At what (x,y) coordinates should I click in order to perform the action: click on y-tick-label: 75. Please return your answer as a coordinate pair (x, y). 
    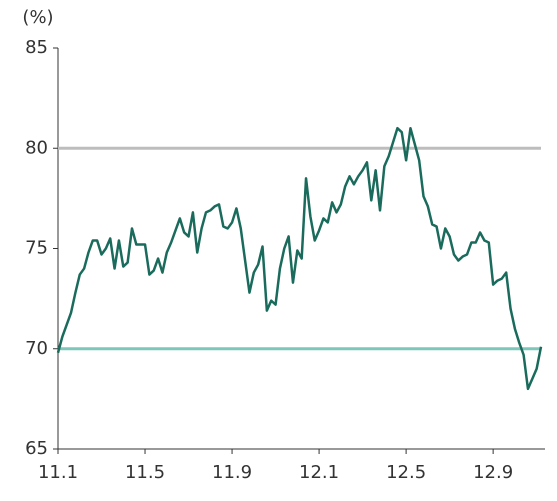
    Looking at the image, I should click on (36, 248).